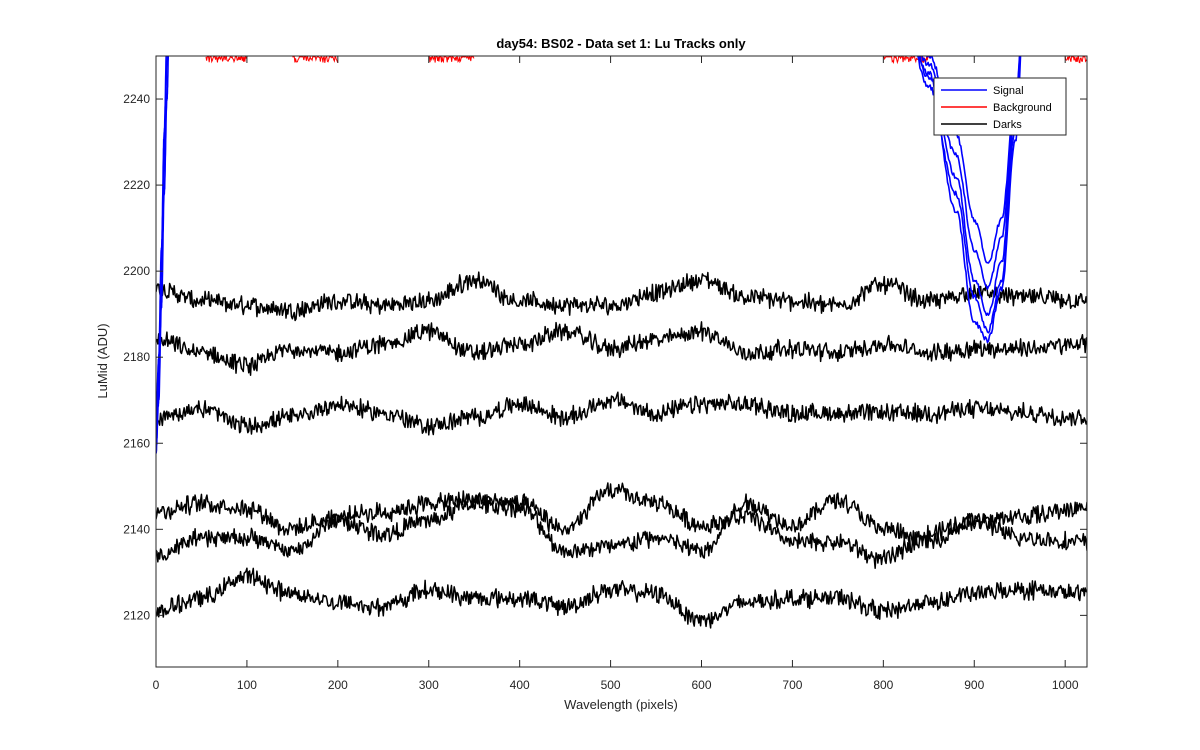 Image resolution: width=1200 pixels, height=750 pixels. I want to click on y-axis-label: LuMid (ADU), so click(102, 360).